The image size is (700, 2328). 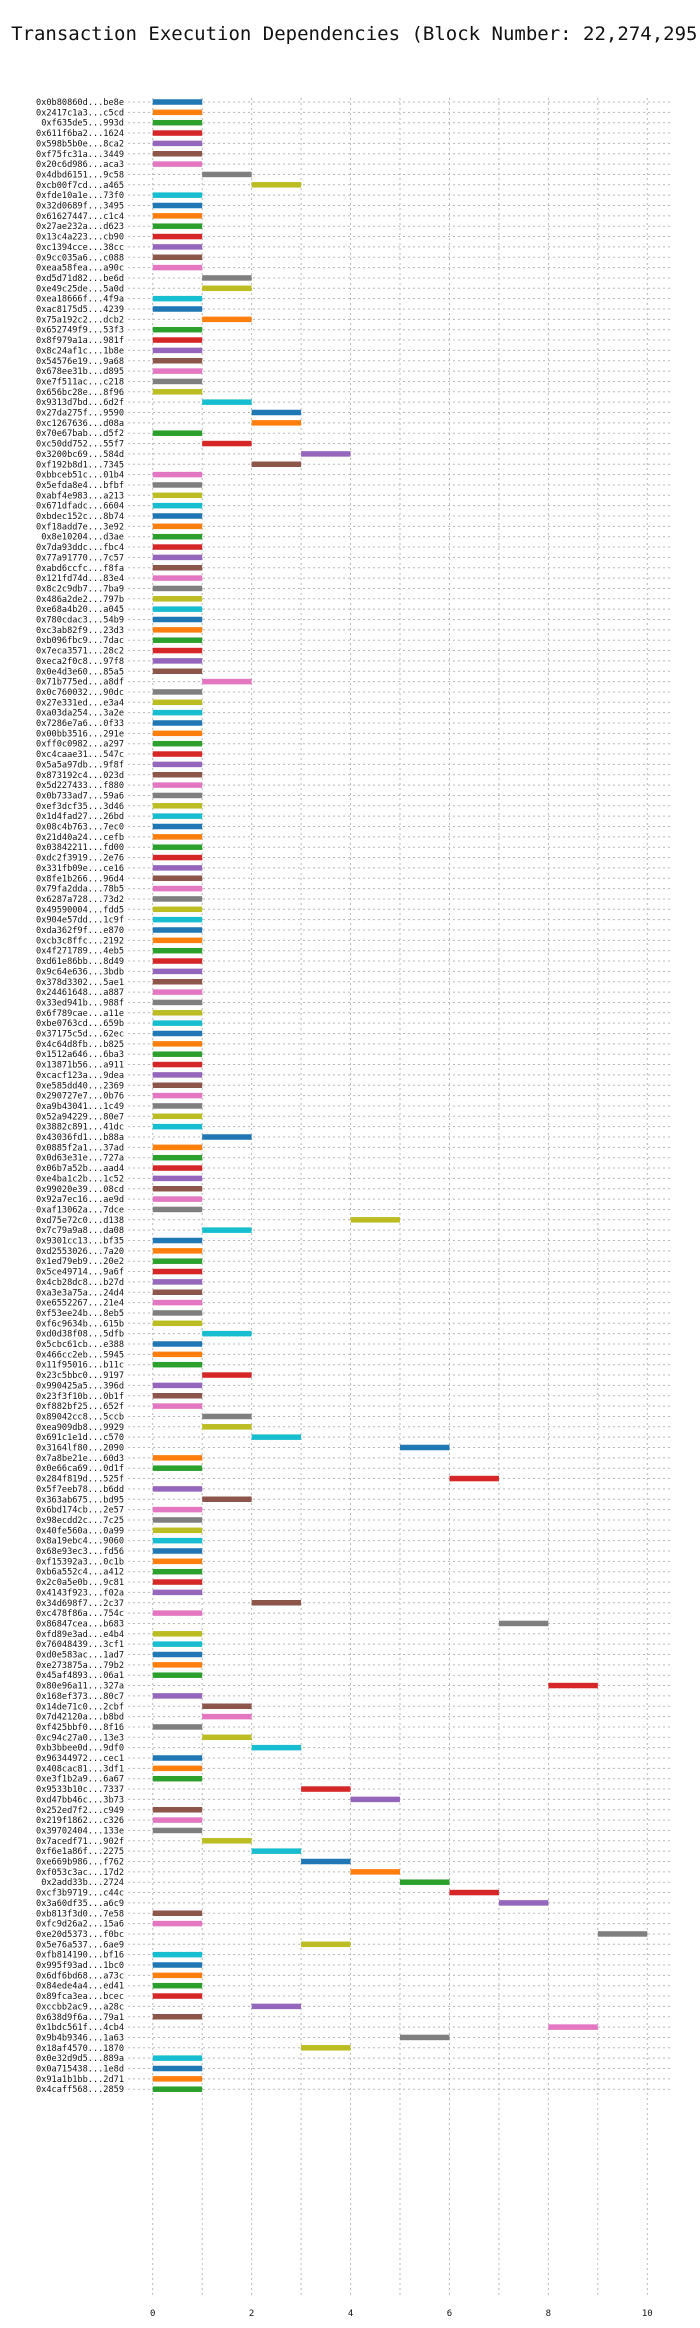 What do you see at coordinates (80, 1873) in the screenshot?
I see `transaction-label: 0xf053c3ac...17d2` at bounding box center [80, 1873].